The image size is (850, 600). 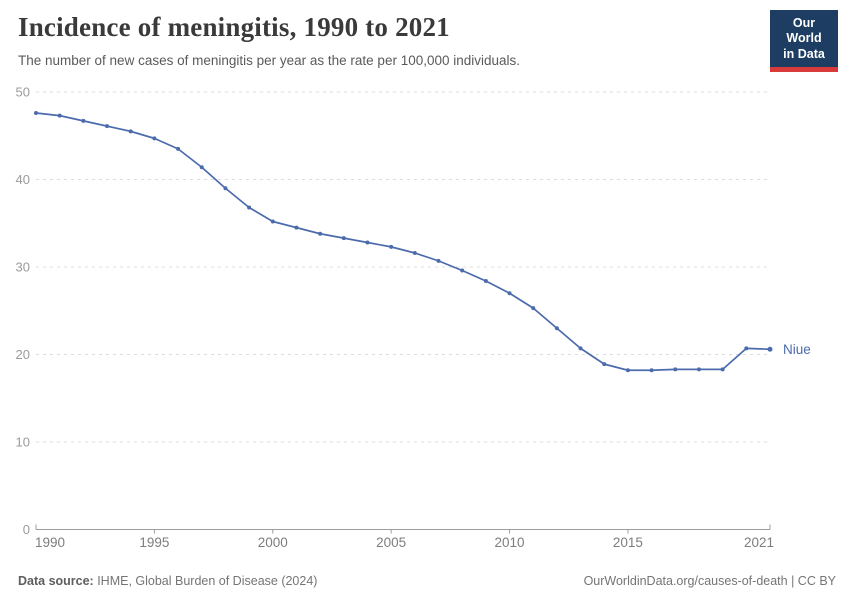 I want to click on data-point-2018, so click(x=698, y=369).